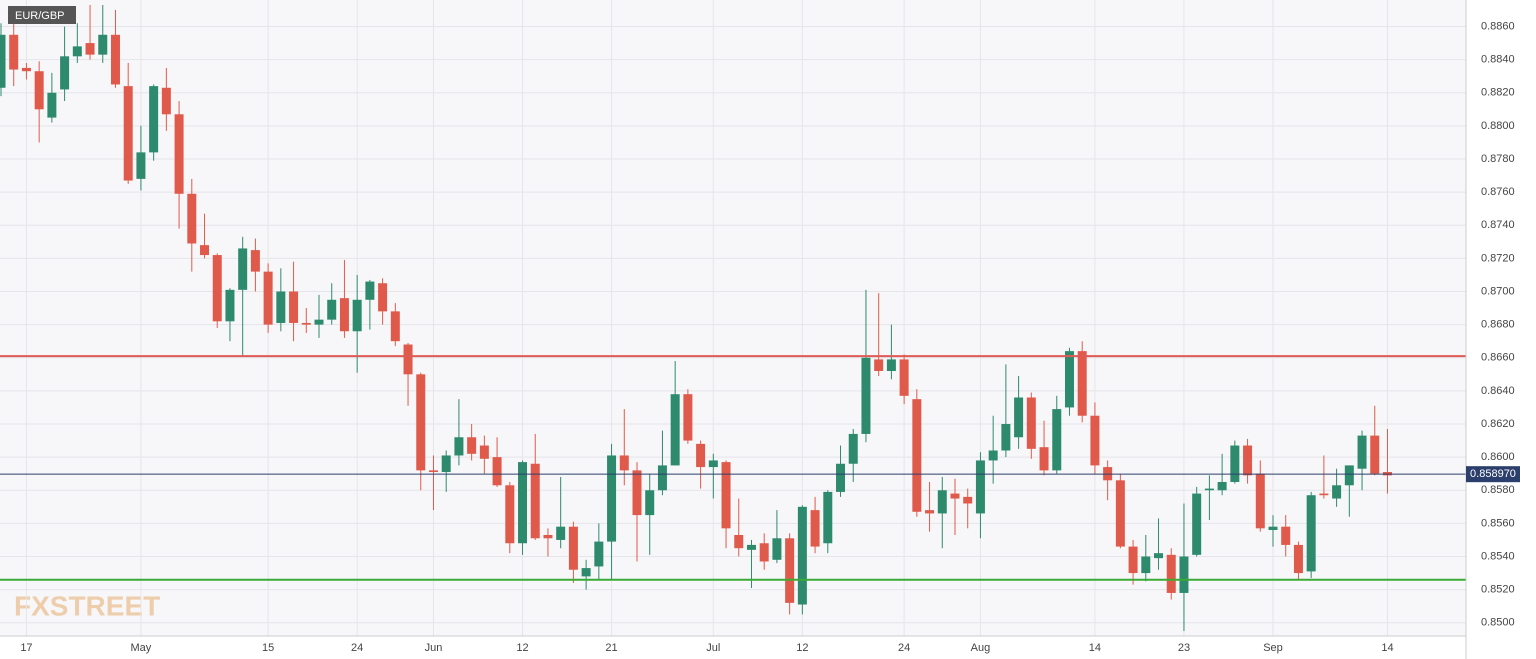  What do you see at coordinates (87, 605) in the screenshot?
I see `watermark: FXSTREET` at bounding box center [87, 605].